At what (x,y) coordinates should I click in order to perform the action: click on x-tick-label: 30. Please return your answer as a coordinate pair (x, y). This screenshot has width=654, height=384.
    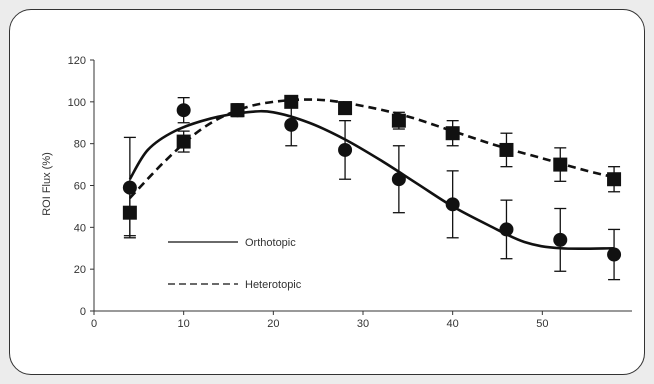
    Looking at the image, I should click on (363, 324).